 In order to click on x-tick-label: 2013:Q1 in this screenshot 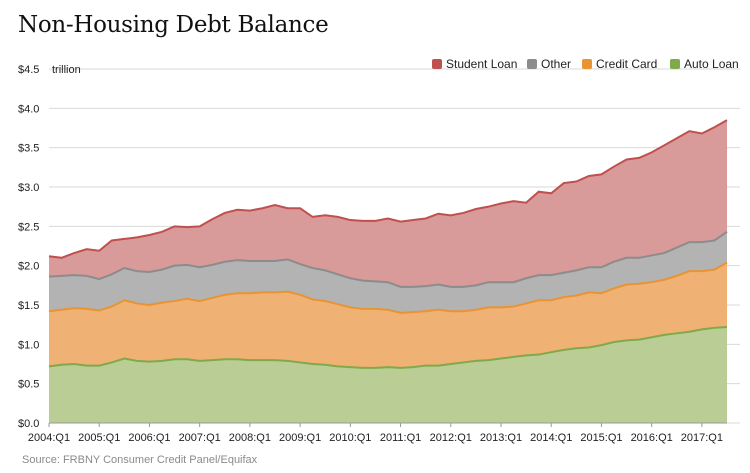, I will do `click(501, 438)`.